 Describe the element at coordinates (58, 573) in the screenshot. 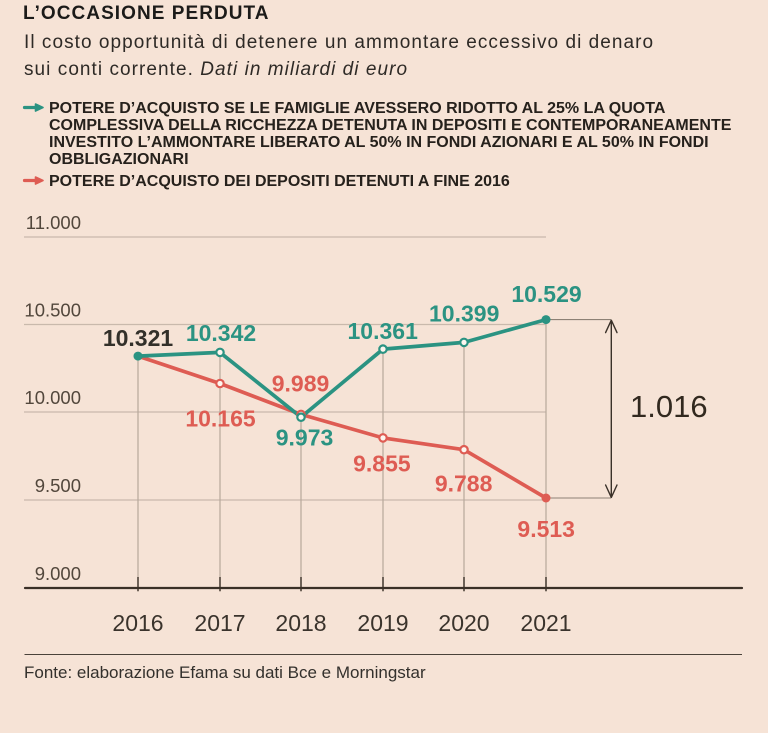

I see `svg-text: 9.000` at that location.